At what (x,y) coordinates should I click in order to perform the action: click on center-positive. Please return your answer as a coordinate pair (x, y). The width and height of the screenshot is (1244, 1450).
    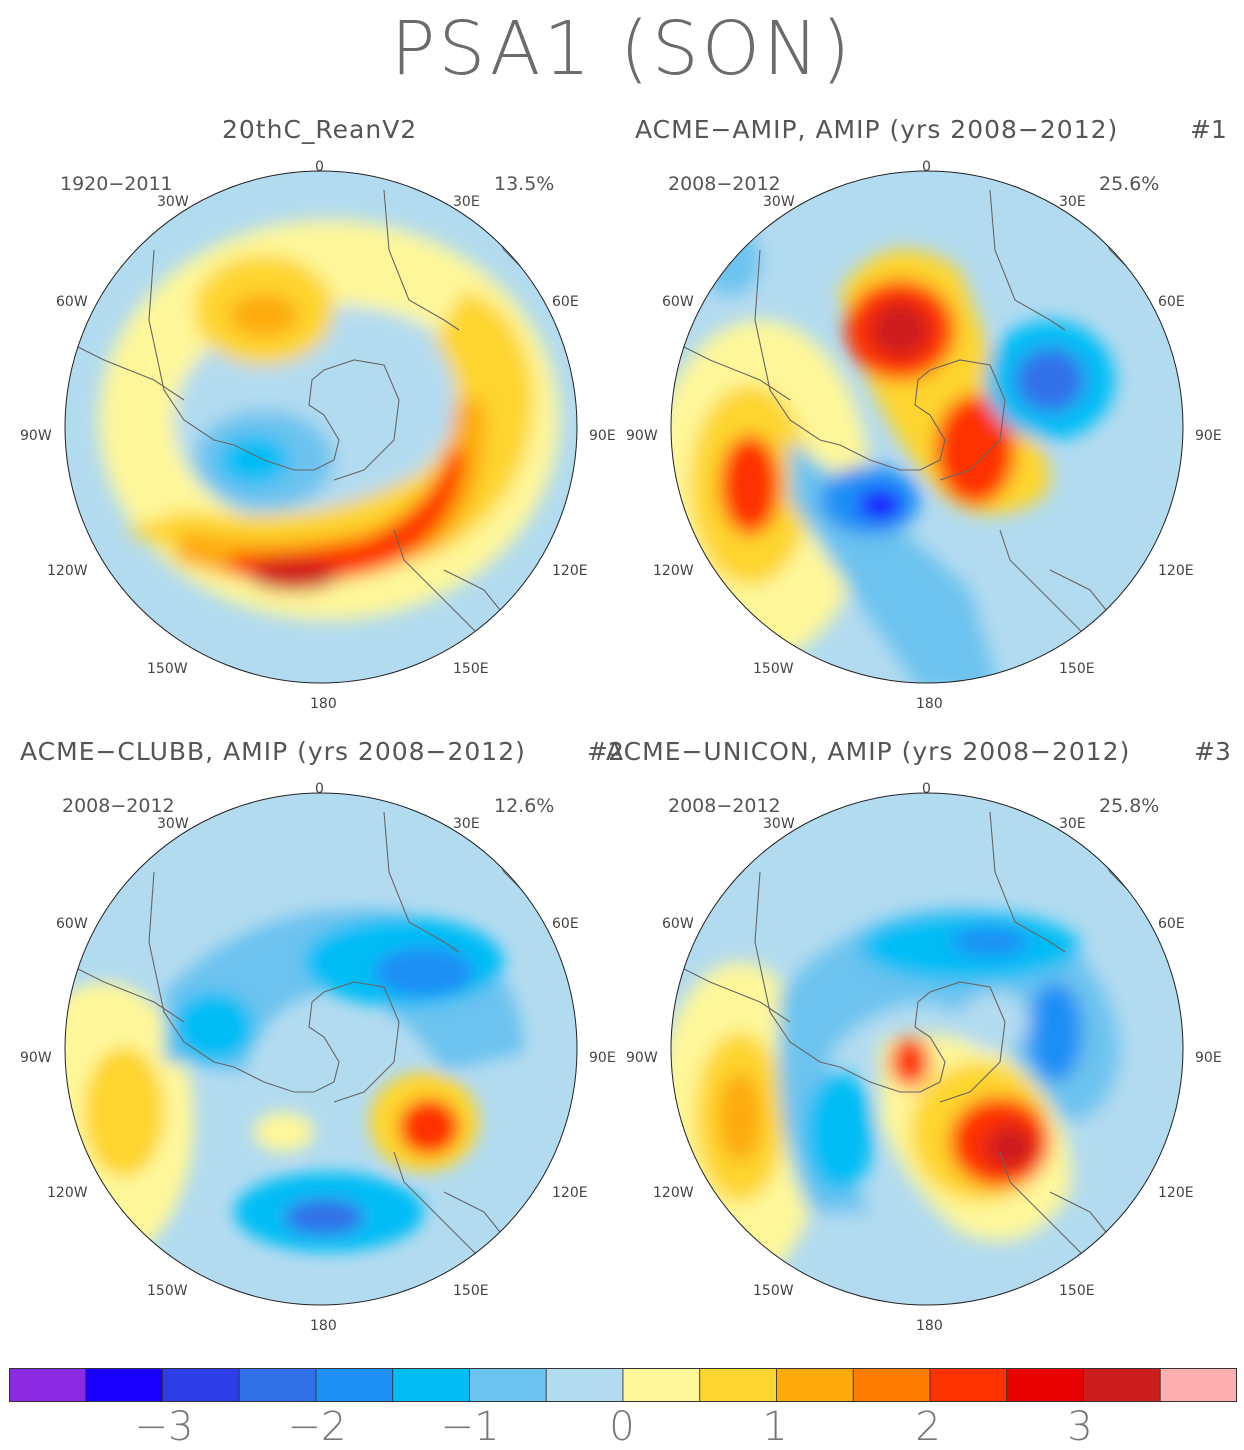
    Looking at the image, I should click on (284, 1132).